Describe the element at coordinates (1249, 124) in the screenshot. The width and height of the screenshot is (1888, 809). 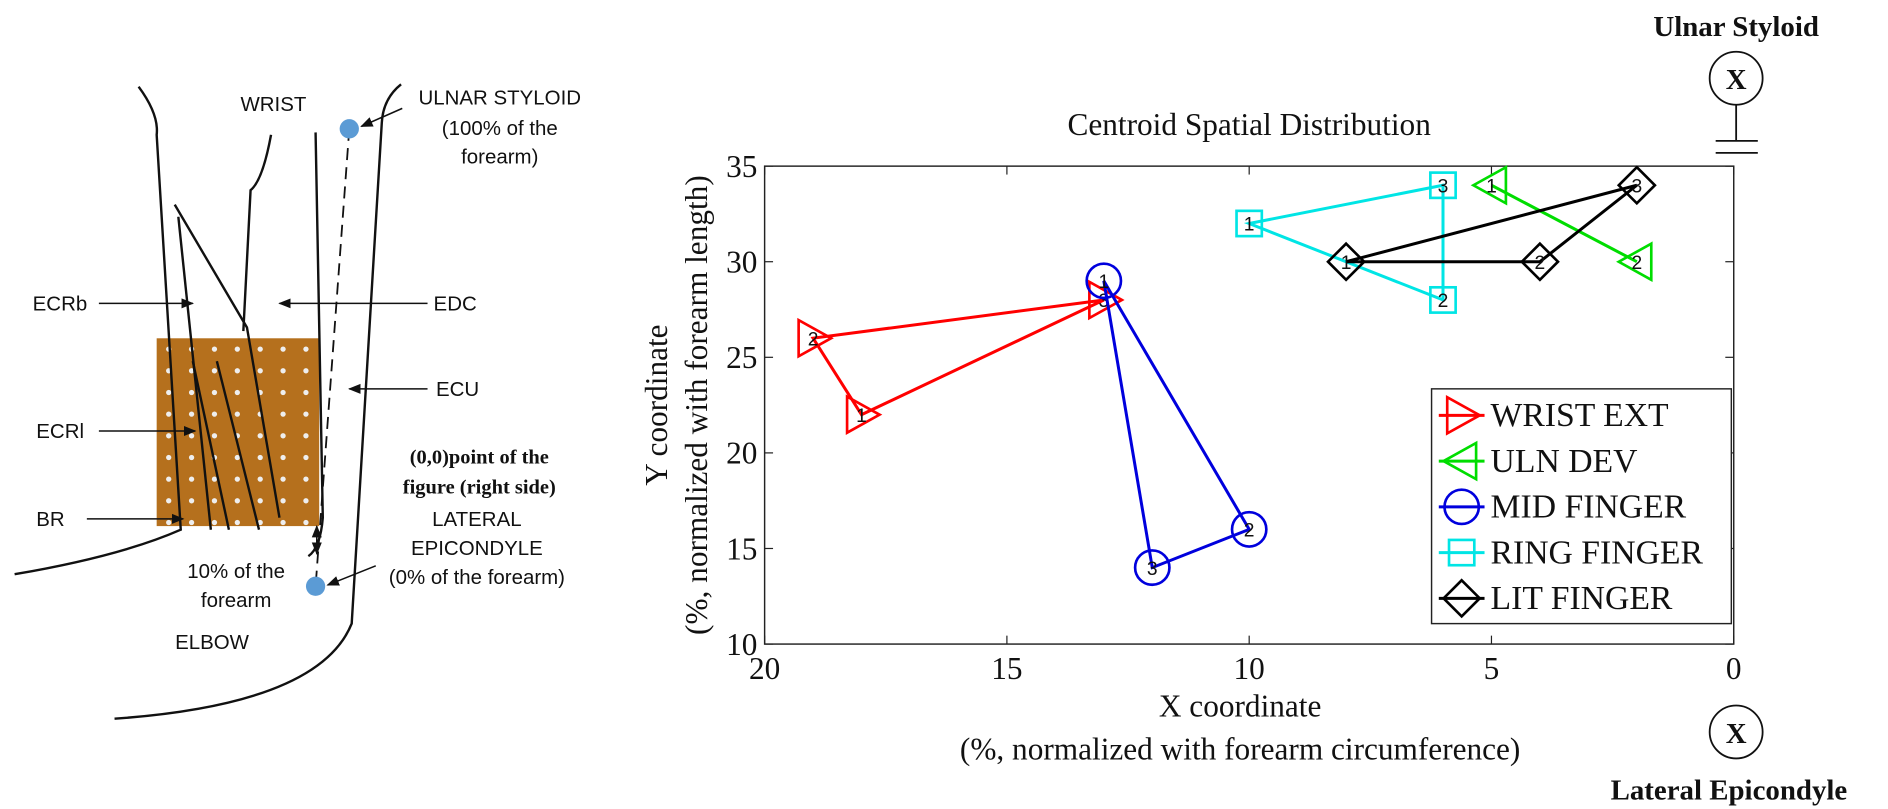
I see `chart-title: Centroid Spatial Distribution` at that location.